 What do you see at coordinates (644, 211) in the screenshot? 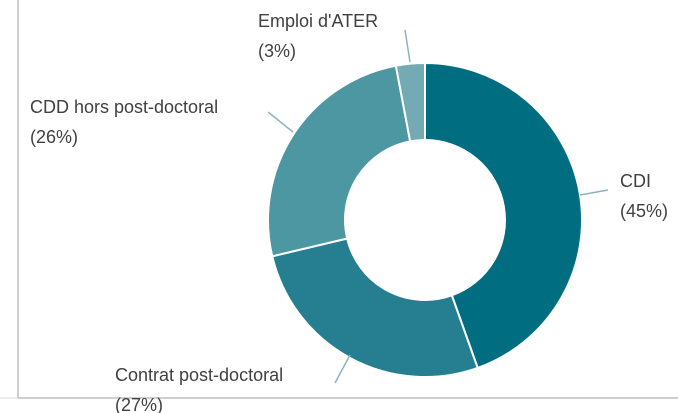
I see `slice-value-label: (45%)` at bounding box center [644, 211].